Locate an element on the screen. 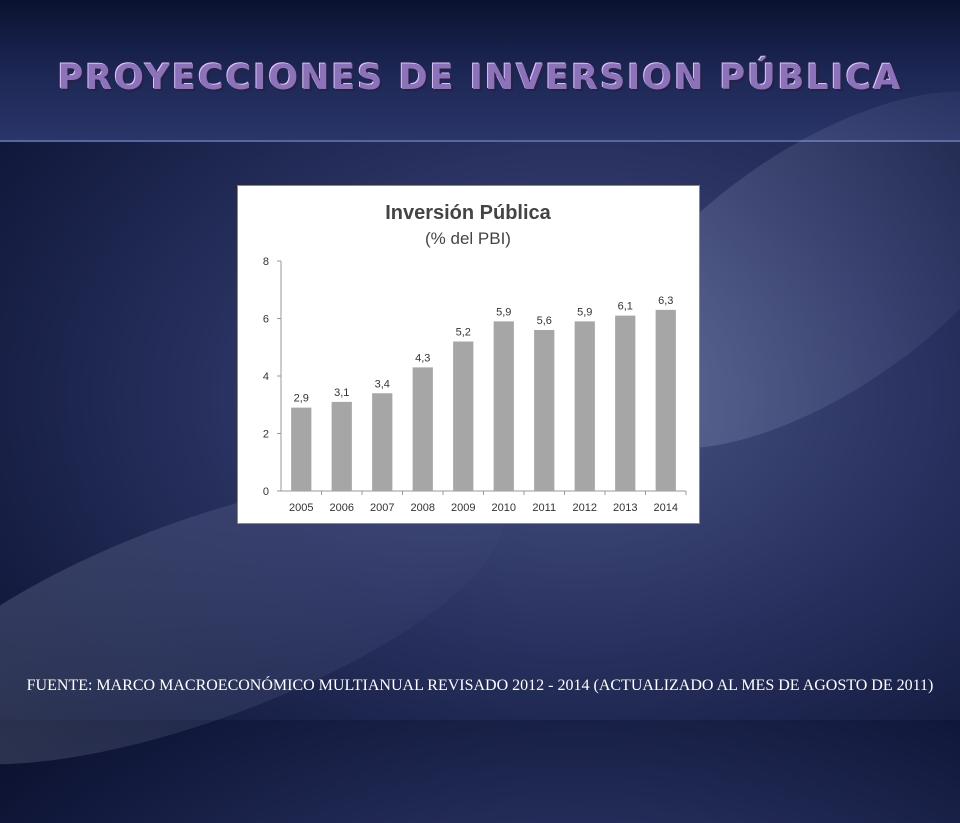 The height and width of the screenshot is (823, 960). y-tick-label: 6 is located at coordinates (266, 320).